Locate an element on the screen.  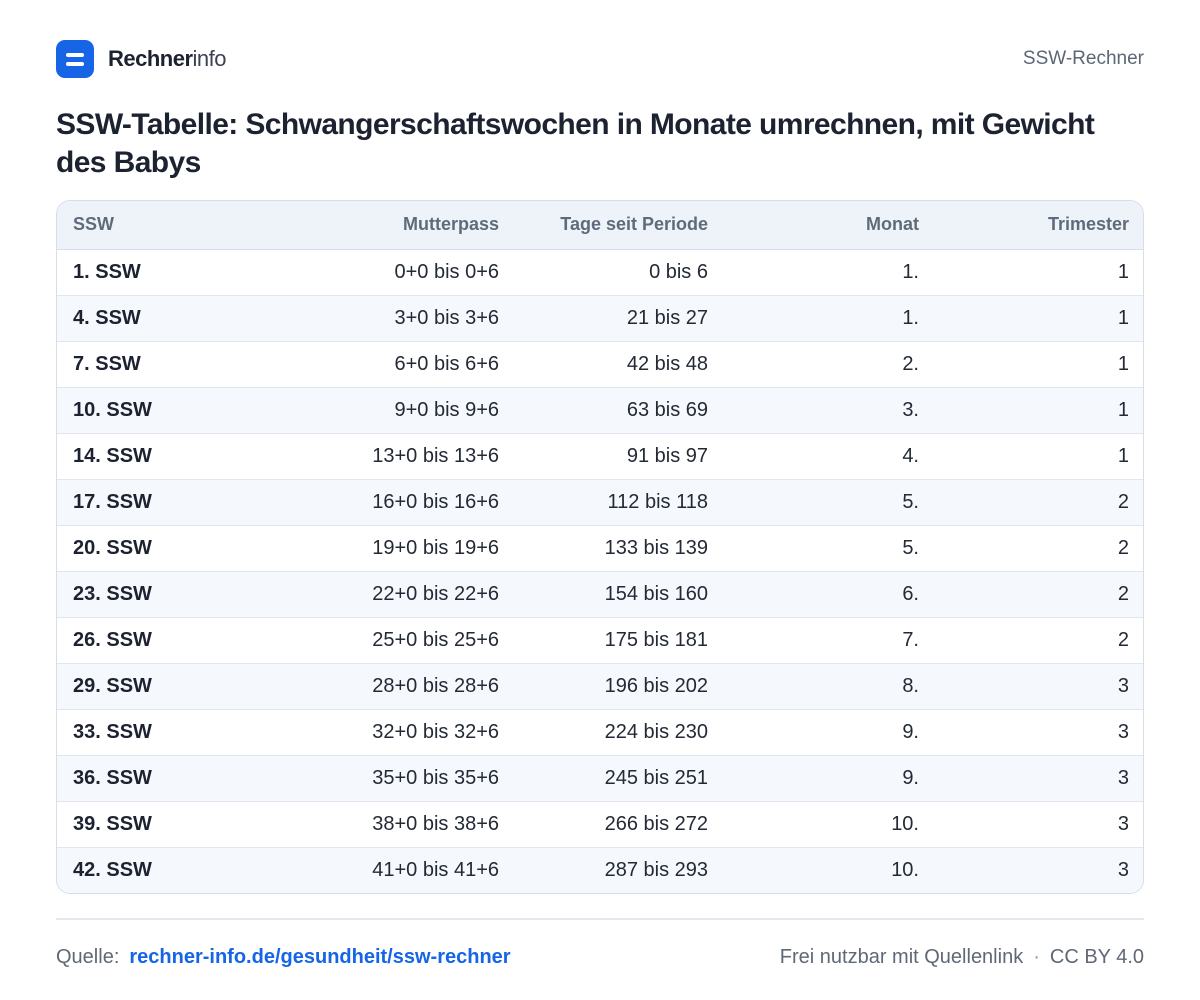
table-row: 42. SSW 41+0 bis 41+6 287 bis 293 10. 3 is located at coordinates (600, 869).